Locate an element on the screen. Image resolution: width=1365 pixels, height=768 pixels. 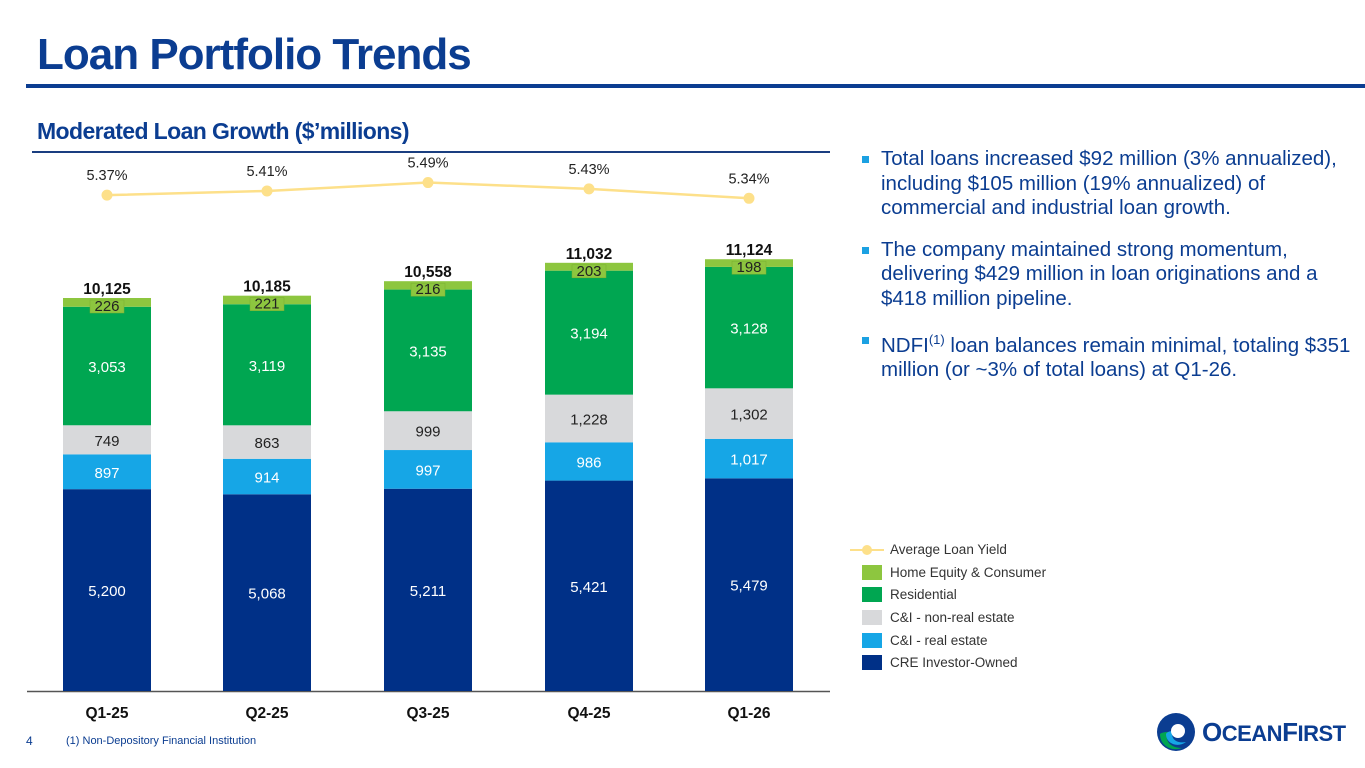
segment-value-label: 5,200 is located at coordinates (107, 591).